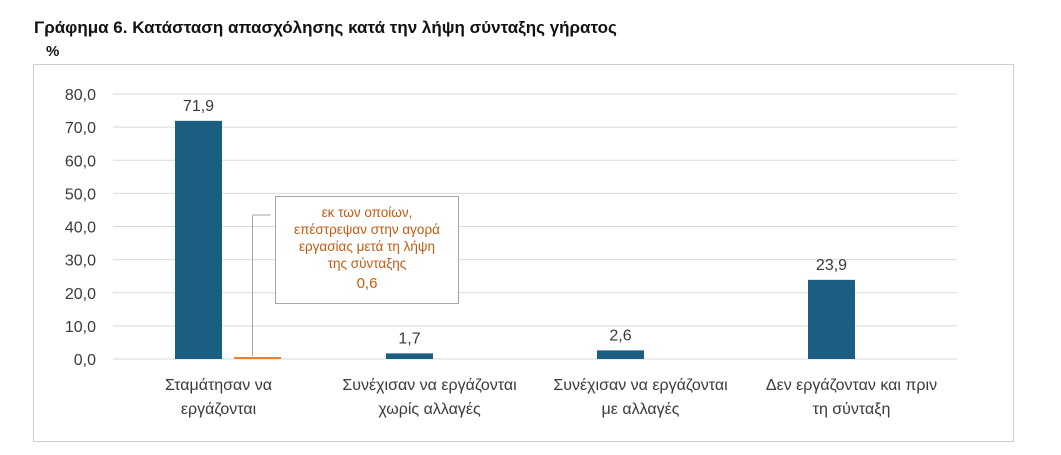 The height and width of the screenshot is (455, 1061). I want to click on sub-bar, so click(257, 358).